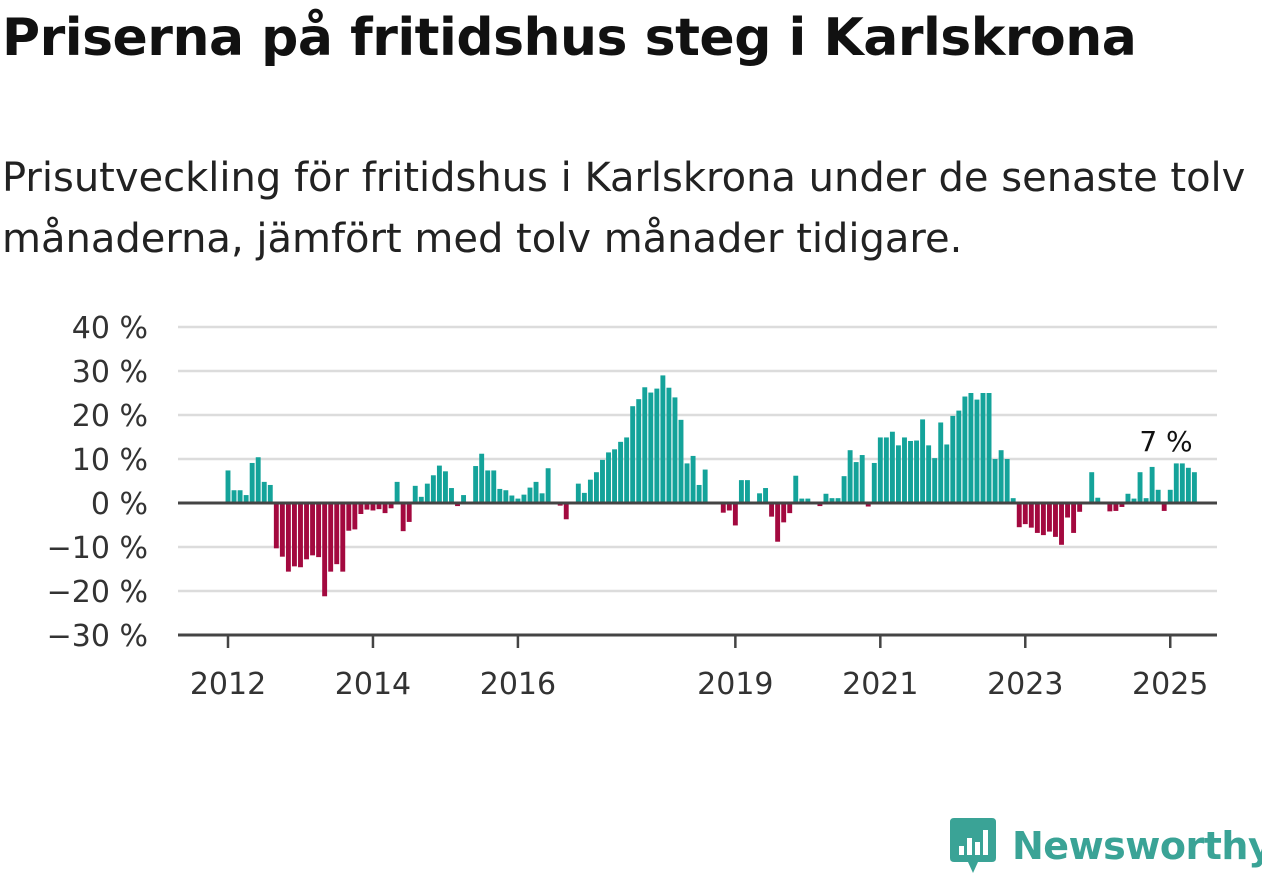 Image resolution: width=1262 pixels, height=879 pixels. What do you see at coordinates (518, 684) in the screenshot?
I see `x-tick-label: 2016` at bounding box center [518, 684].